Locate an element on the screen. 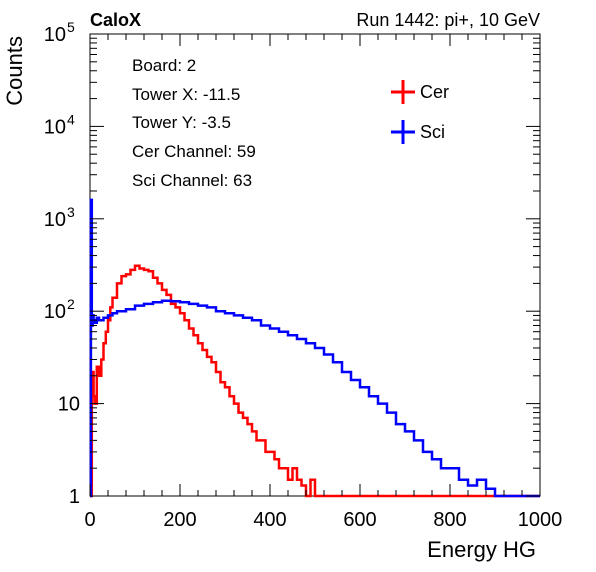 The width and height of the screenshot is (596, 572). info-tower-x: Tower X: -11.5 is located at coordinates (186, 94).